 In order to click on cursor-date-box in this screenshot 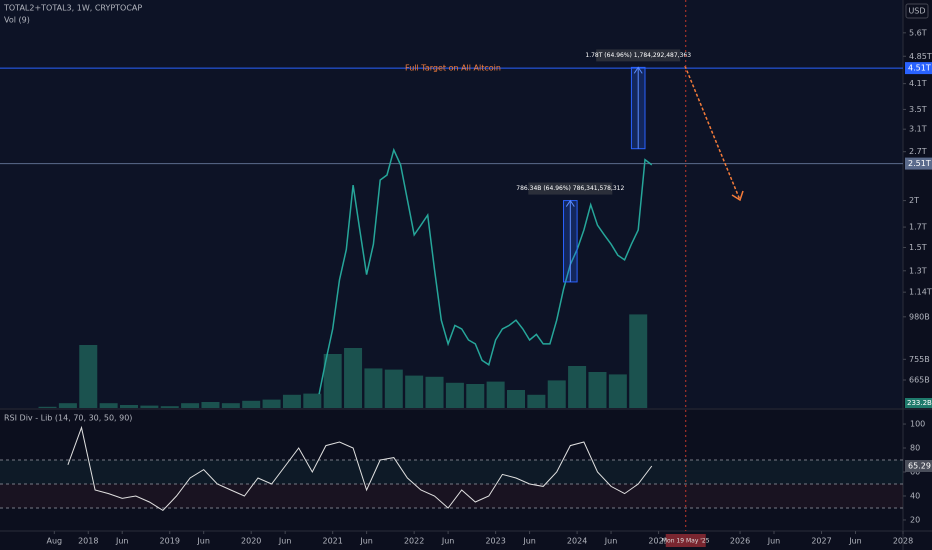, I will do `click(685, 540)`.